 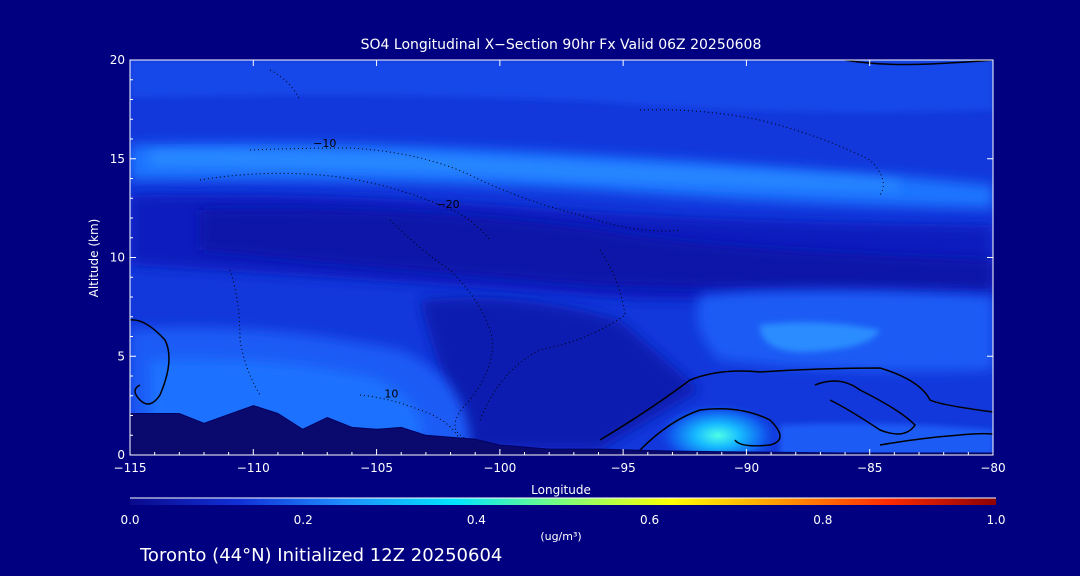 I want to click on x-axis-label: Longitude, so click(x=561, y=490).